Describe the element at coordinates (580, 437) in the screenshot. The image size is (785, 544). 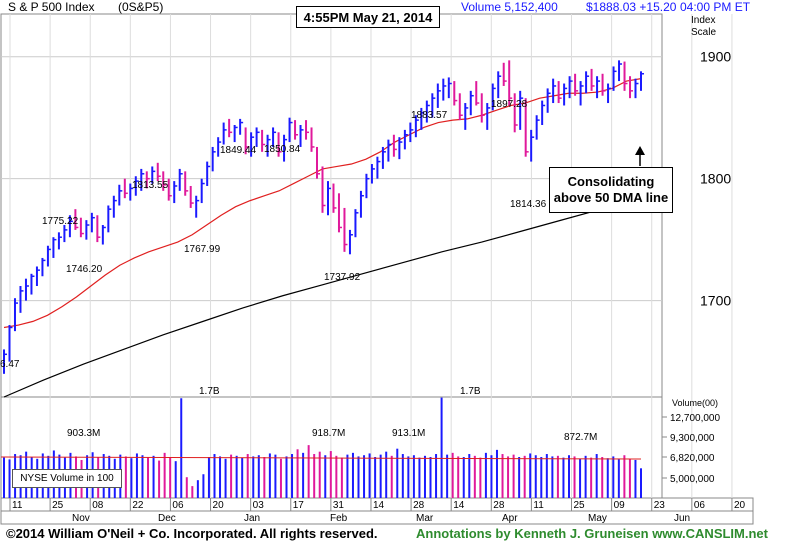
I see `volume-annotation: 872.7M` at that location.